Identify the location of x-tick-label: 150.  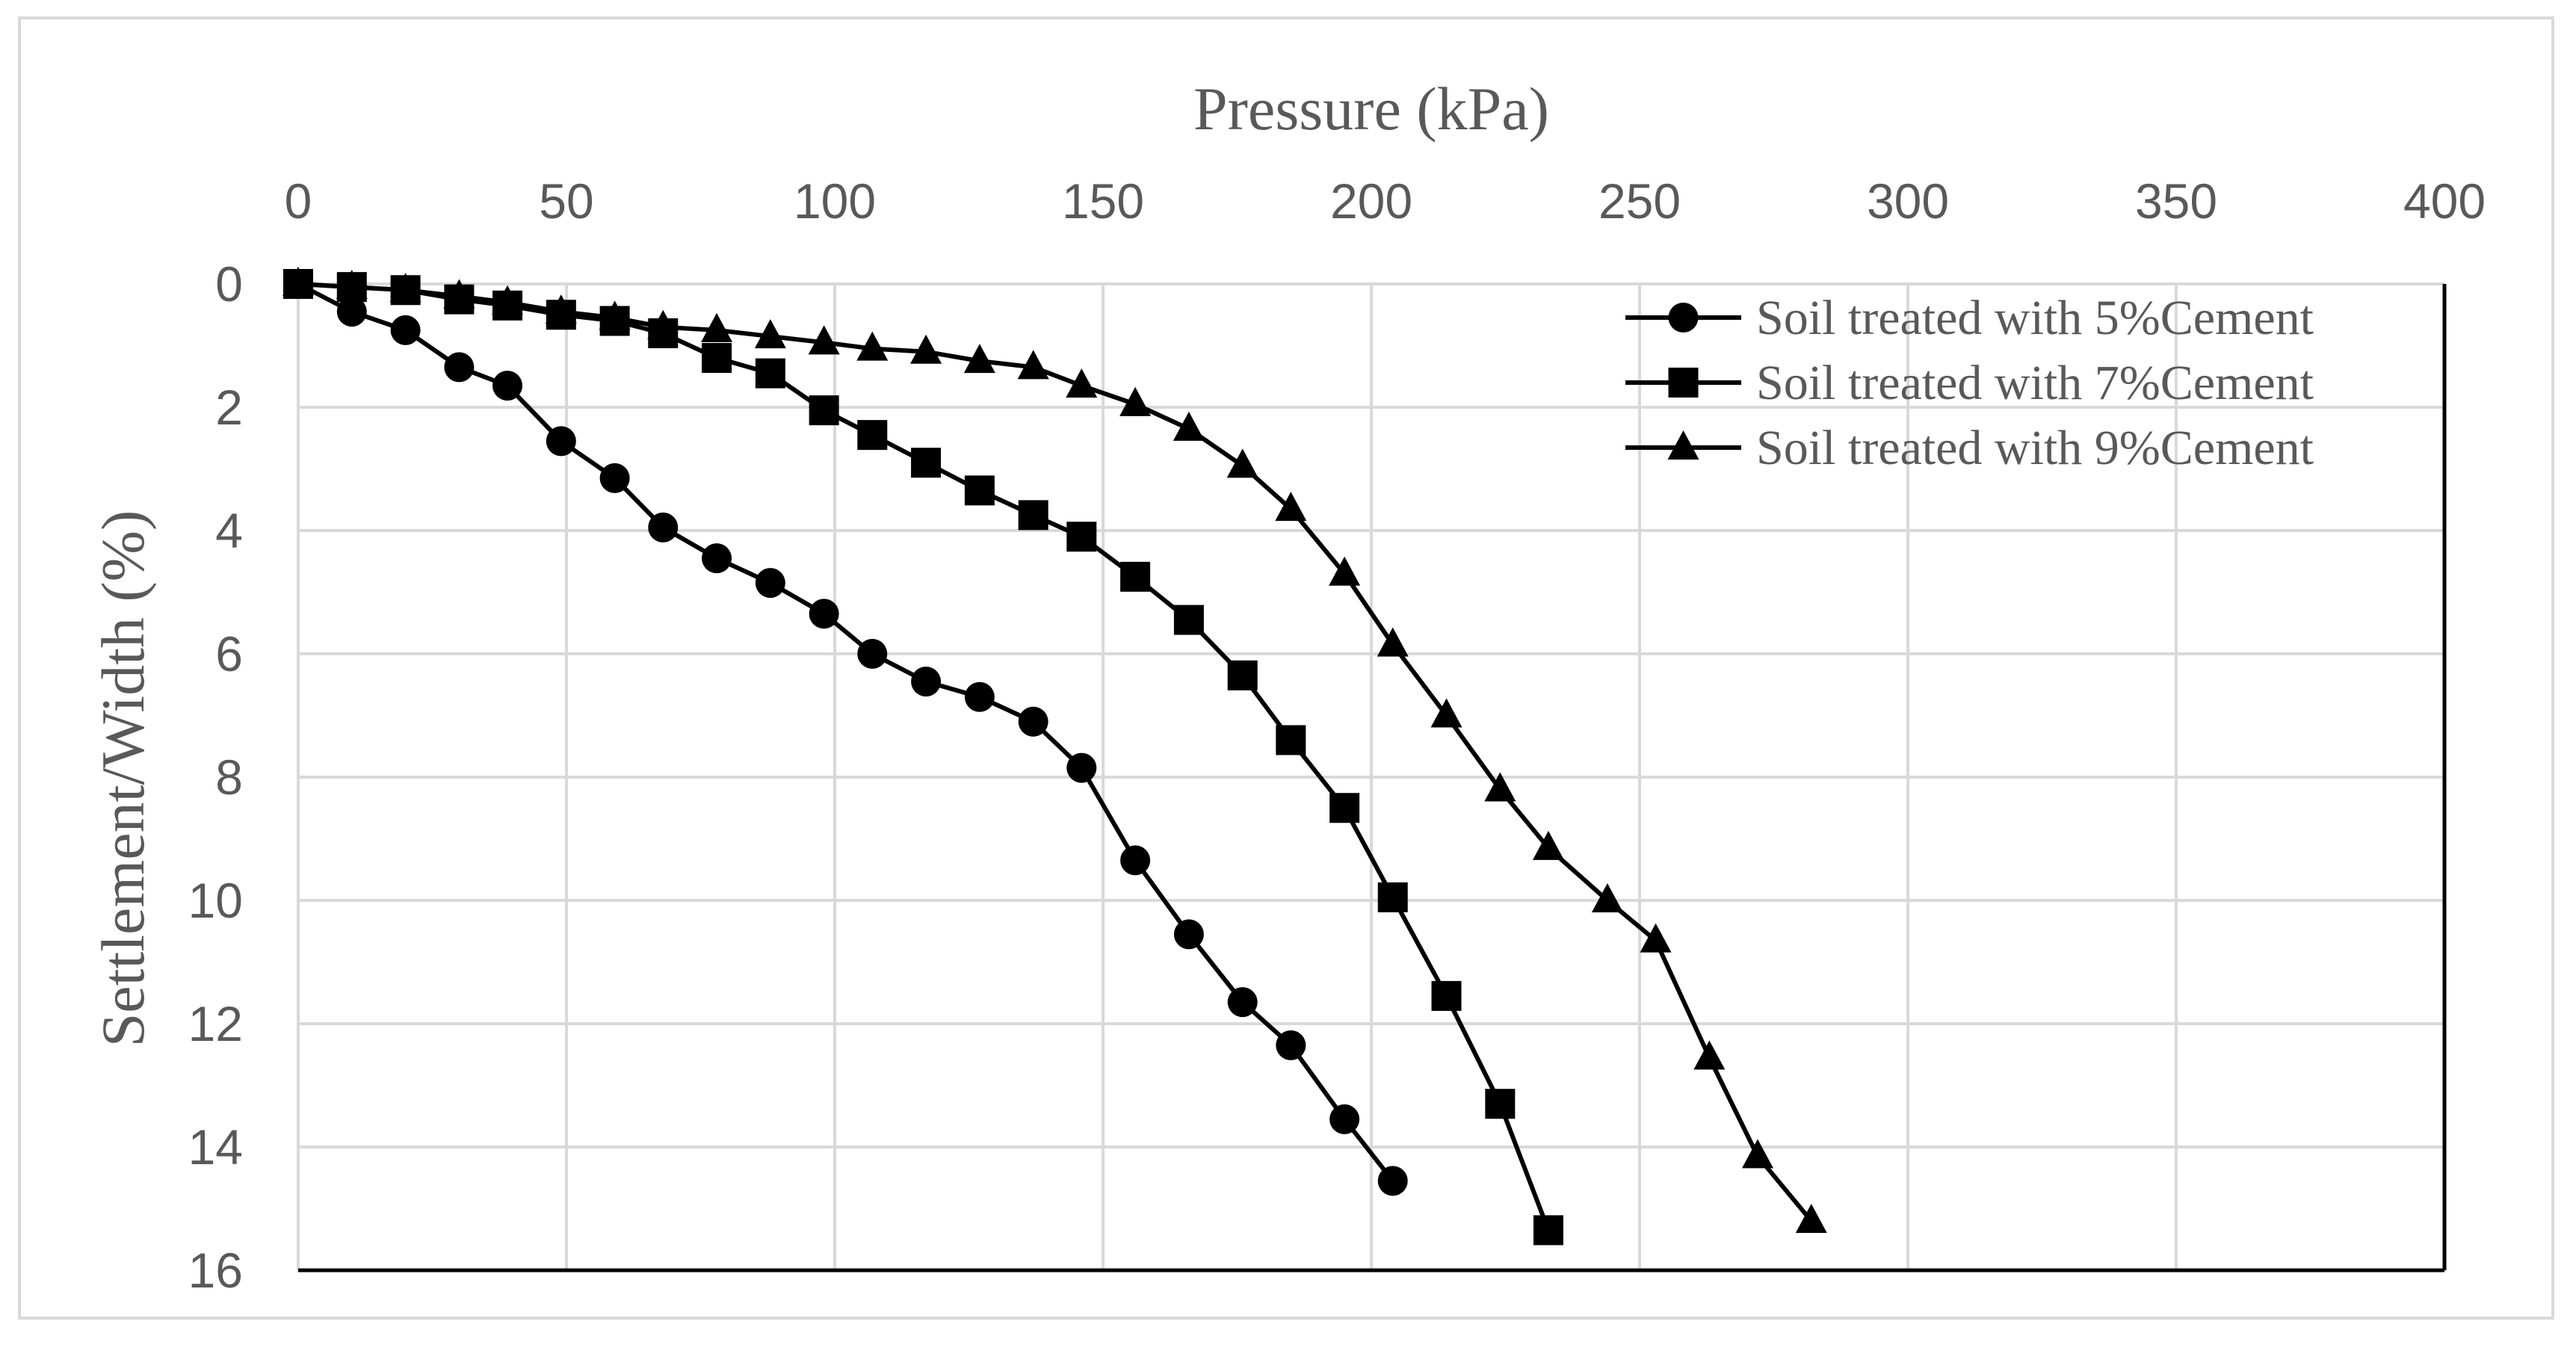
(1103, 201).